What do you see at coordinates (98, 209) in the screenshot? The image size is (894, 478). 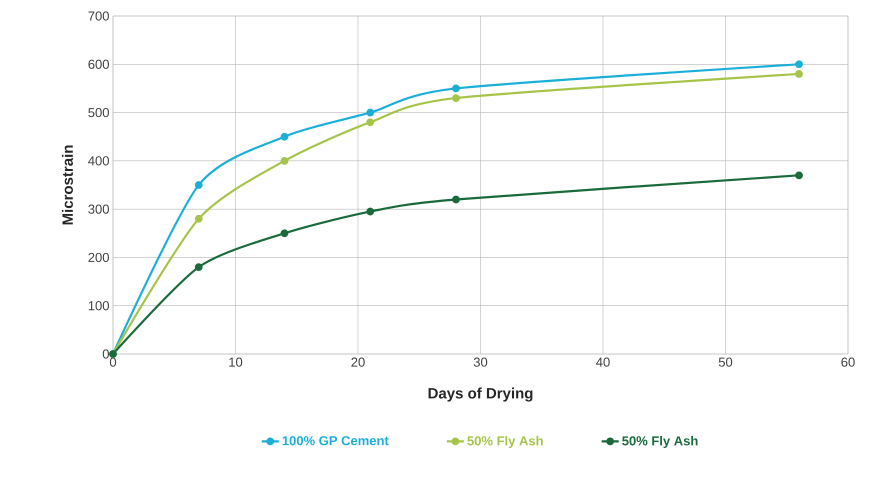 I see `y-tick-label: 300` at bounding box center [98, 209].